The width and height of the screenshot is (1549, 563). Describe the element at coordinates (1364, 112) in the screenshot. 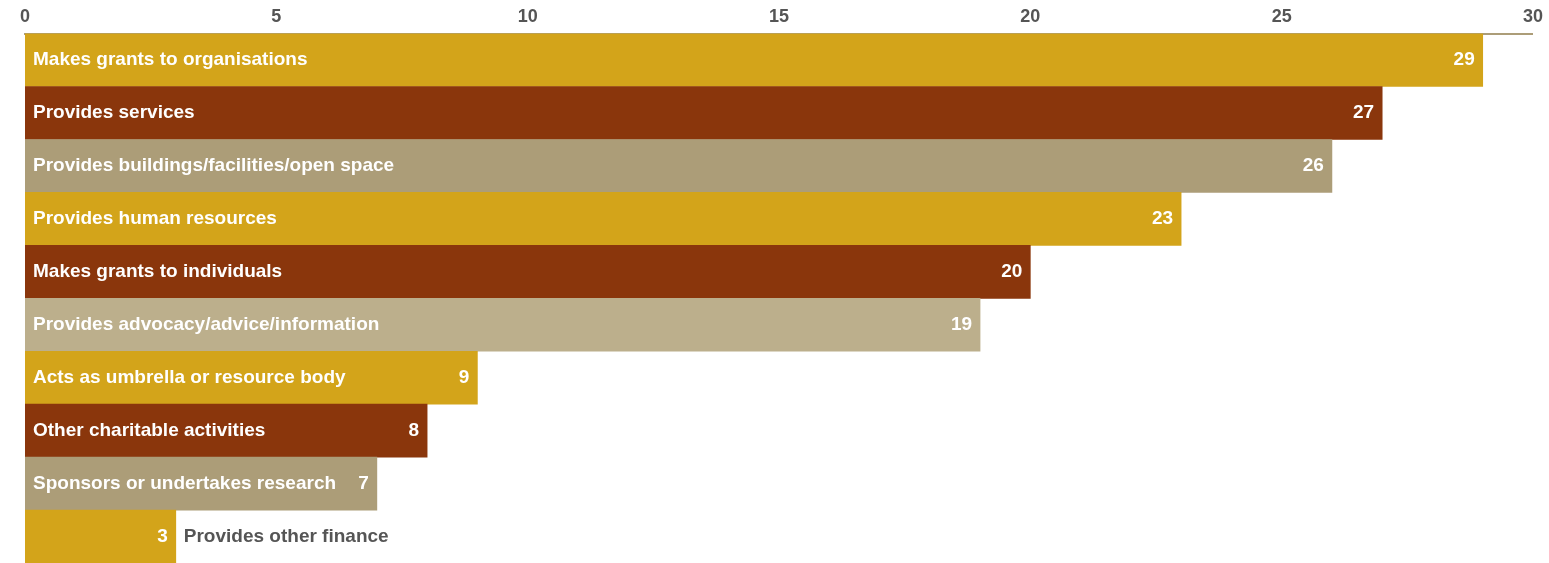

I see `data-label: 27` at that location.